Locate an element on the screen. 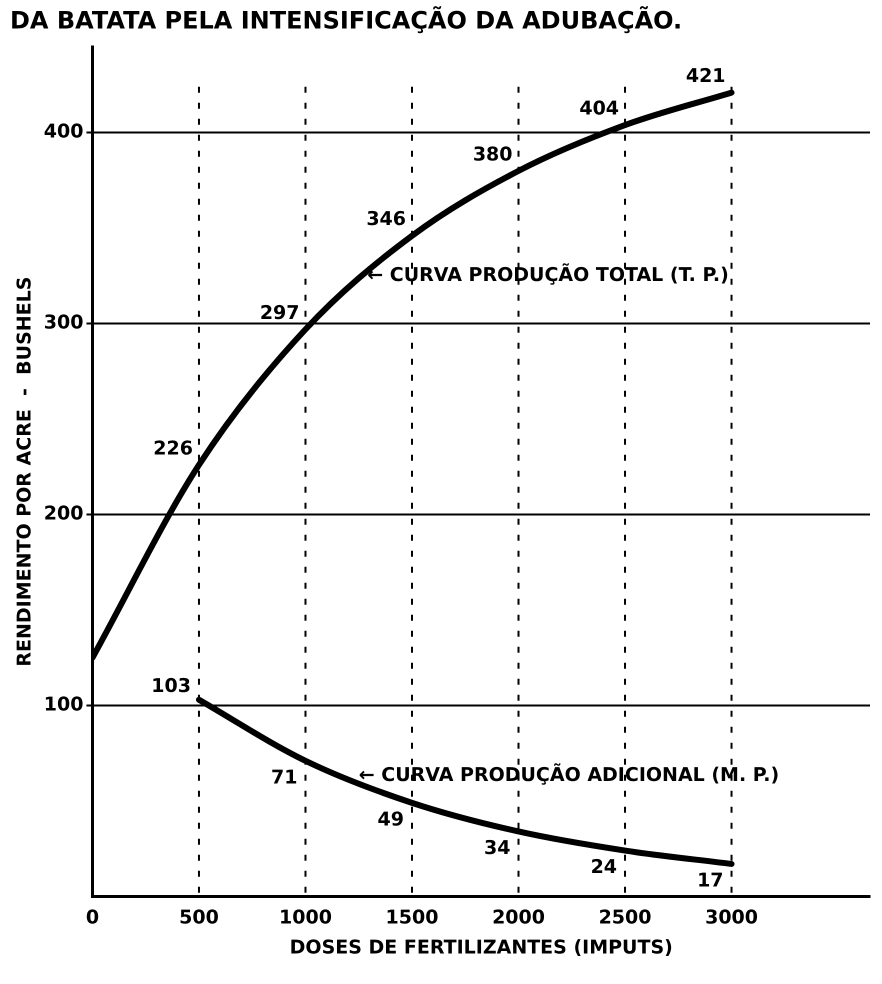 Image resolution: width=882 pixels, height=984 pixels. data-label: 71 is located at coordinates (284, 777).